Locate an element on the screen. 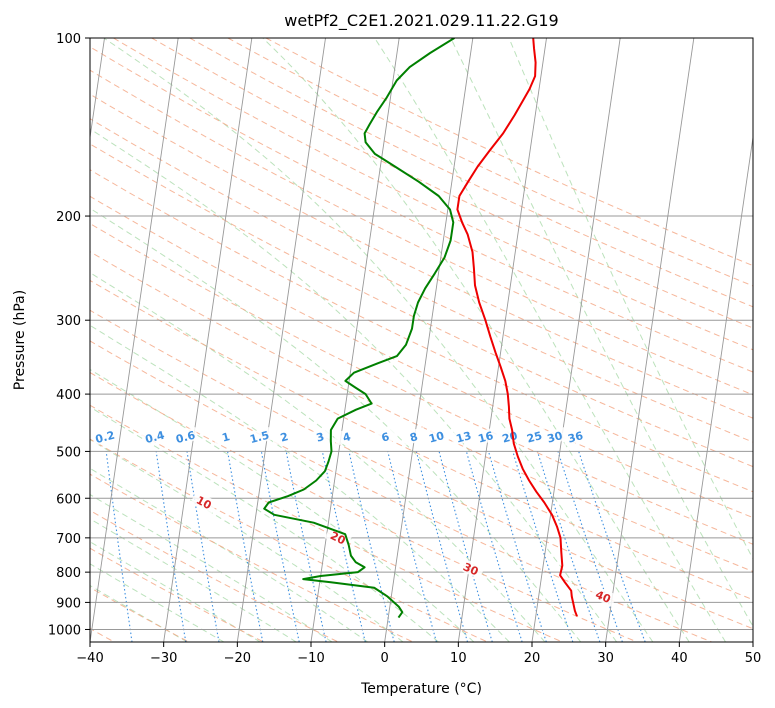  x-tick-label: 20 is located at coordinates (532, 658).